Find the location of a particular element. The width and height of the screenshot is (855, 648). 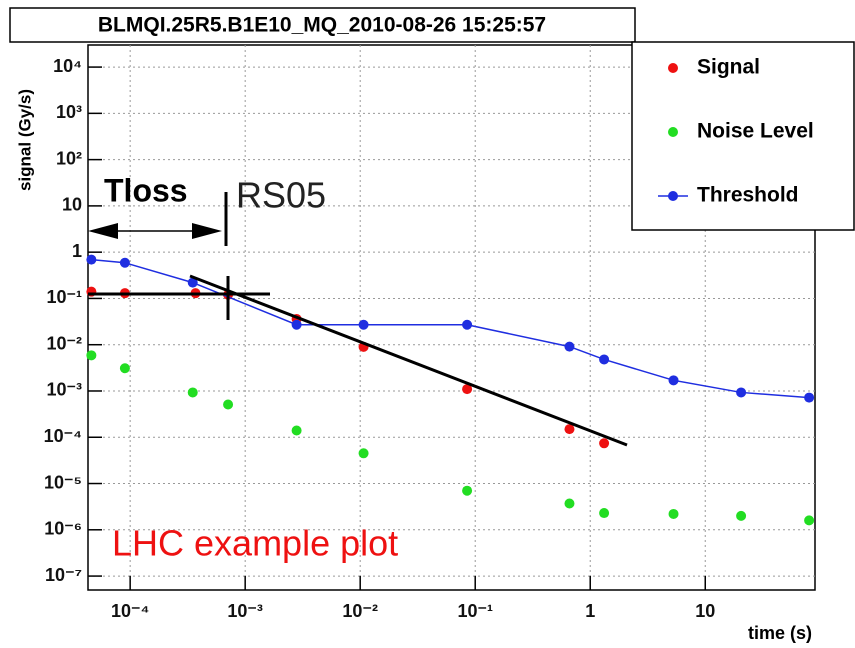

arrow-head-left is located at coordinates (103, 231).